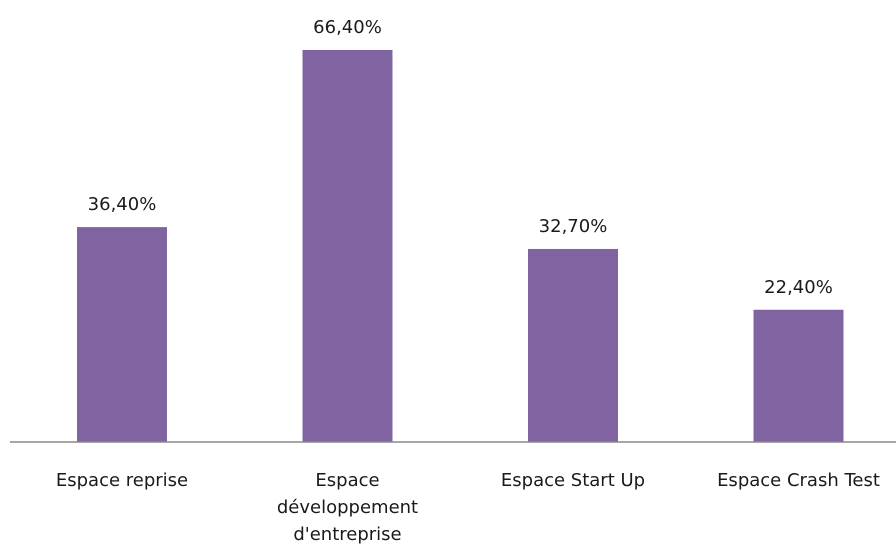 This screenshot has width=896, height=555. What do you see at coordinates (122, 204) in the screenshot?
I see `data-label-0: 36,40%` at bounding box center [122, 204].